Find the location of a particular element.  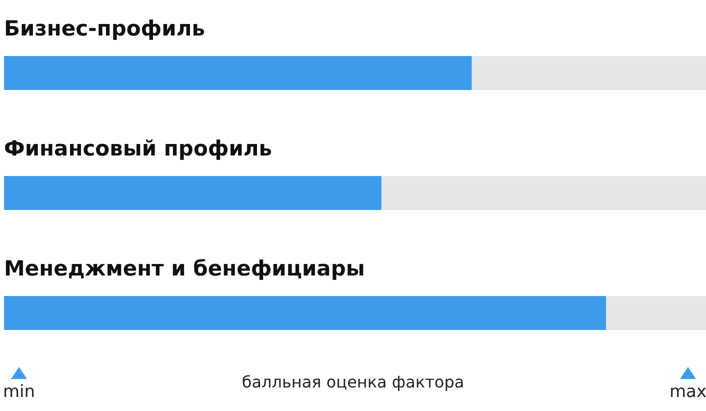

text: min is located at coordinates (19, 392).